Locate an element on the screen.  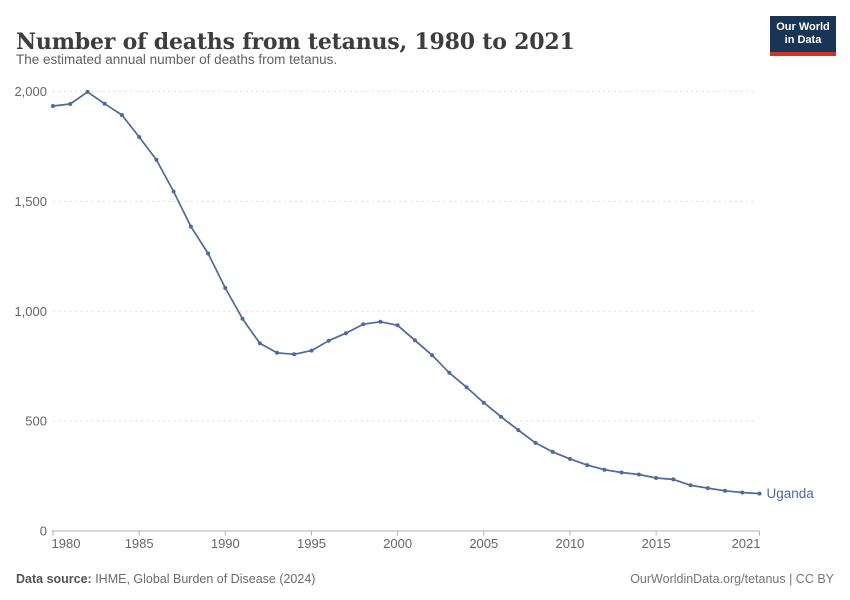
data-point-1989 is located at coordinates (208, 253).